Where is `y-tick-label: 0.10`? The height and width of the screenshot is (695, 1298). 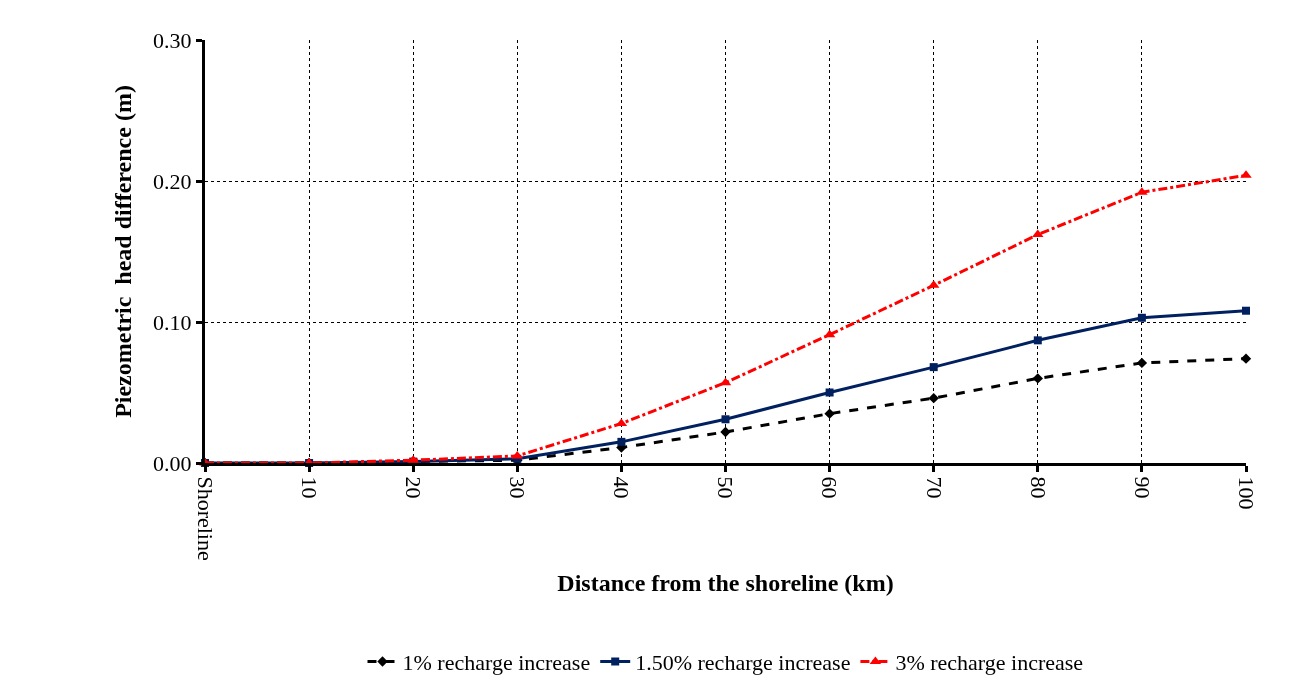 y-tick-label: 0.10 is located at coordinates (172, 322).